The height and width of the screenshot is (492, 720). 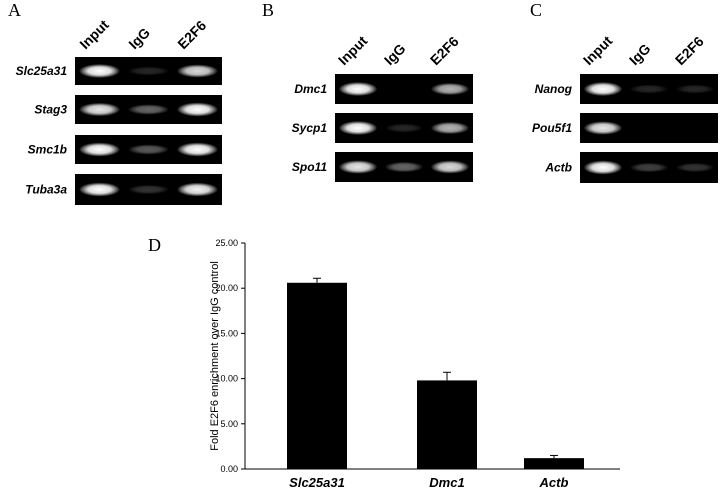 What do you see at coordinates (226, 243) in the screenshot?
I see `y-tick-label: 25.00` at bounding box center [226, 243].